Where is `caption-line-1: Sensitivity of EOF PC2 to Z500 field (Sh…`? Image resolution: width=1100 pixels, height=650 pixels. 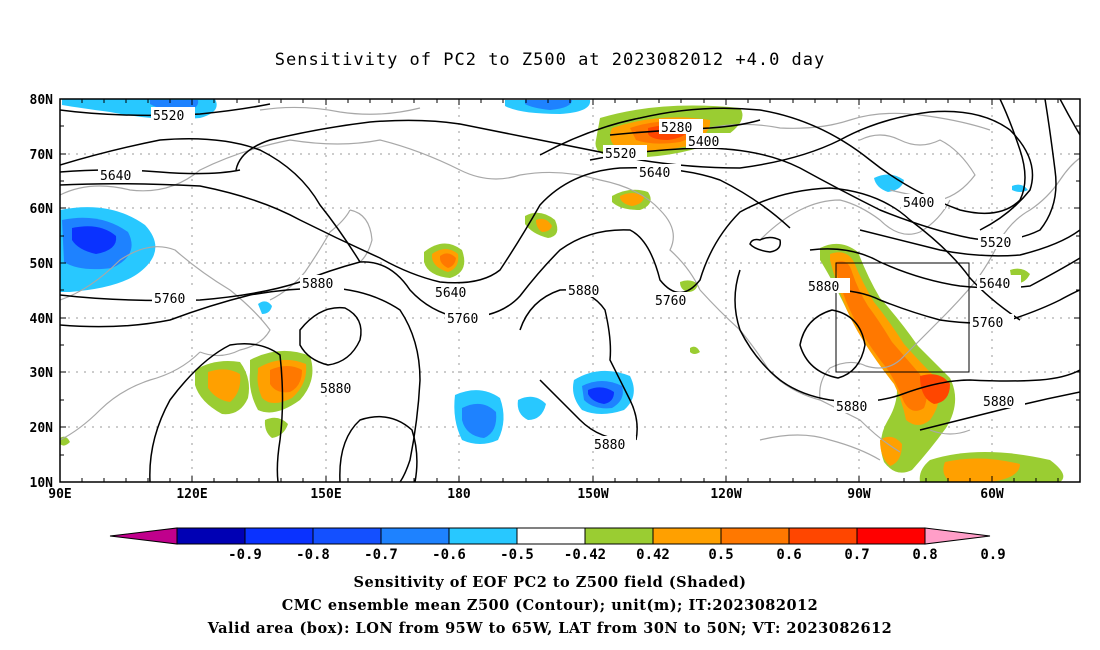
caption-line-1: Sensitivity of EOF PC2 to Z500 field (Sh… is located at coordinates (550, 582).